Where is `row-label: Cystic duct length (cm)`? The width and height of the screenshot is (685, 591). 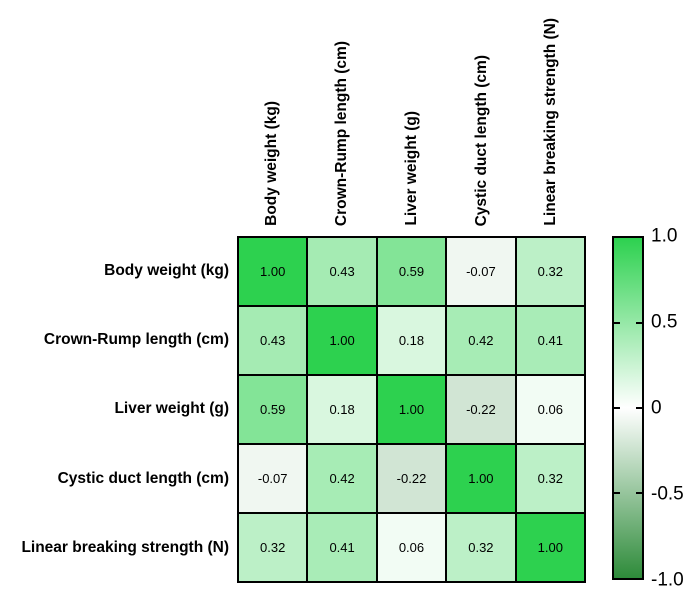
row-label: Cystic duct length (cm) is located at coordinates (143, 478).